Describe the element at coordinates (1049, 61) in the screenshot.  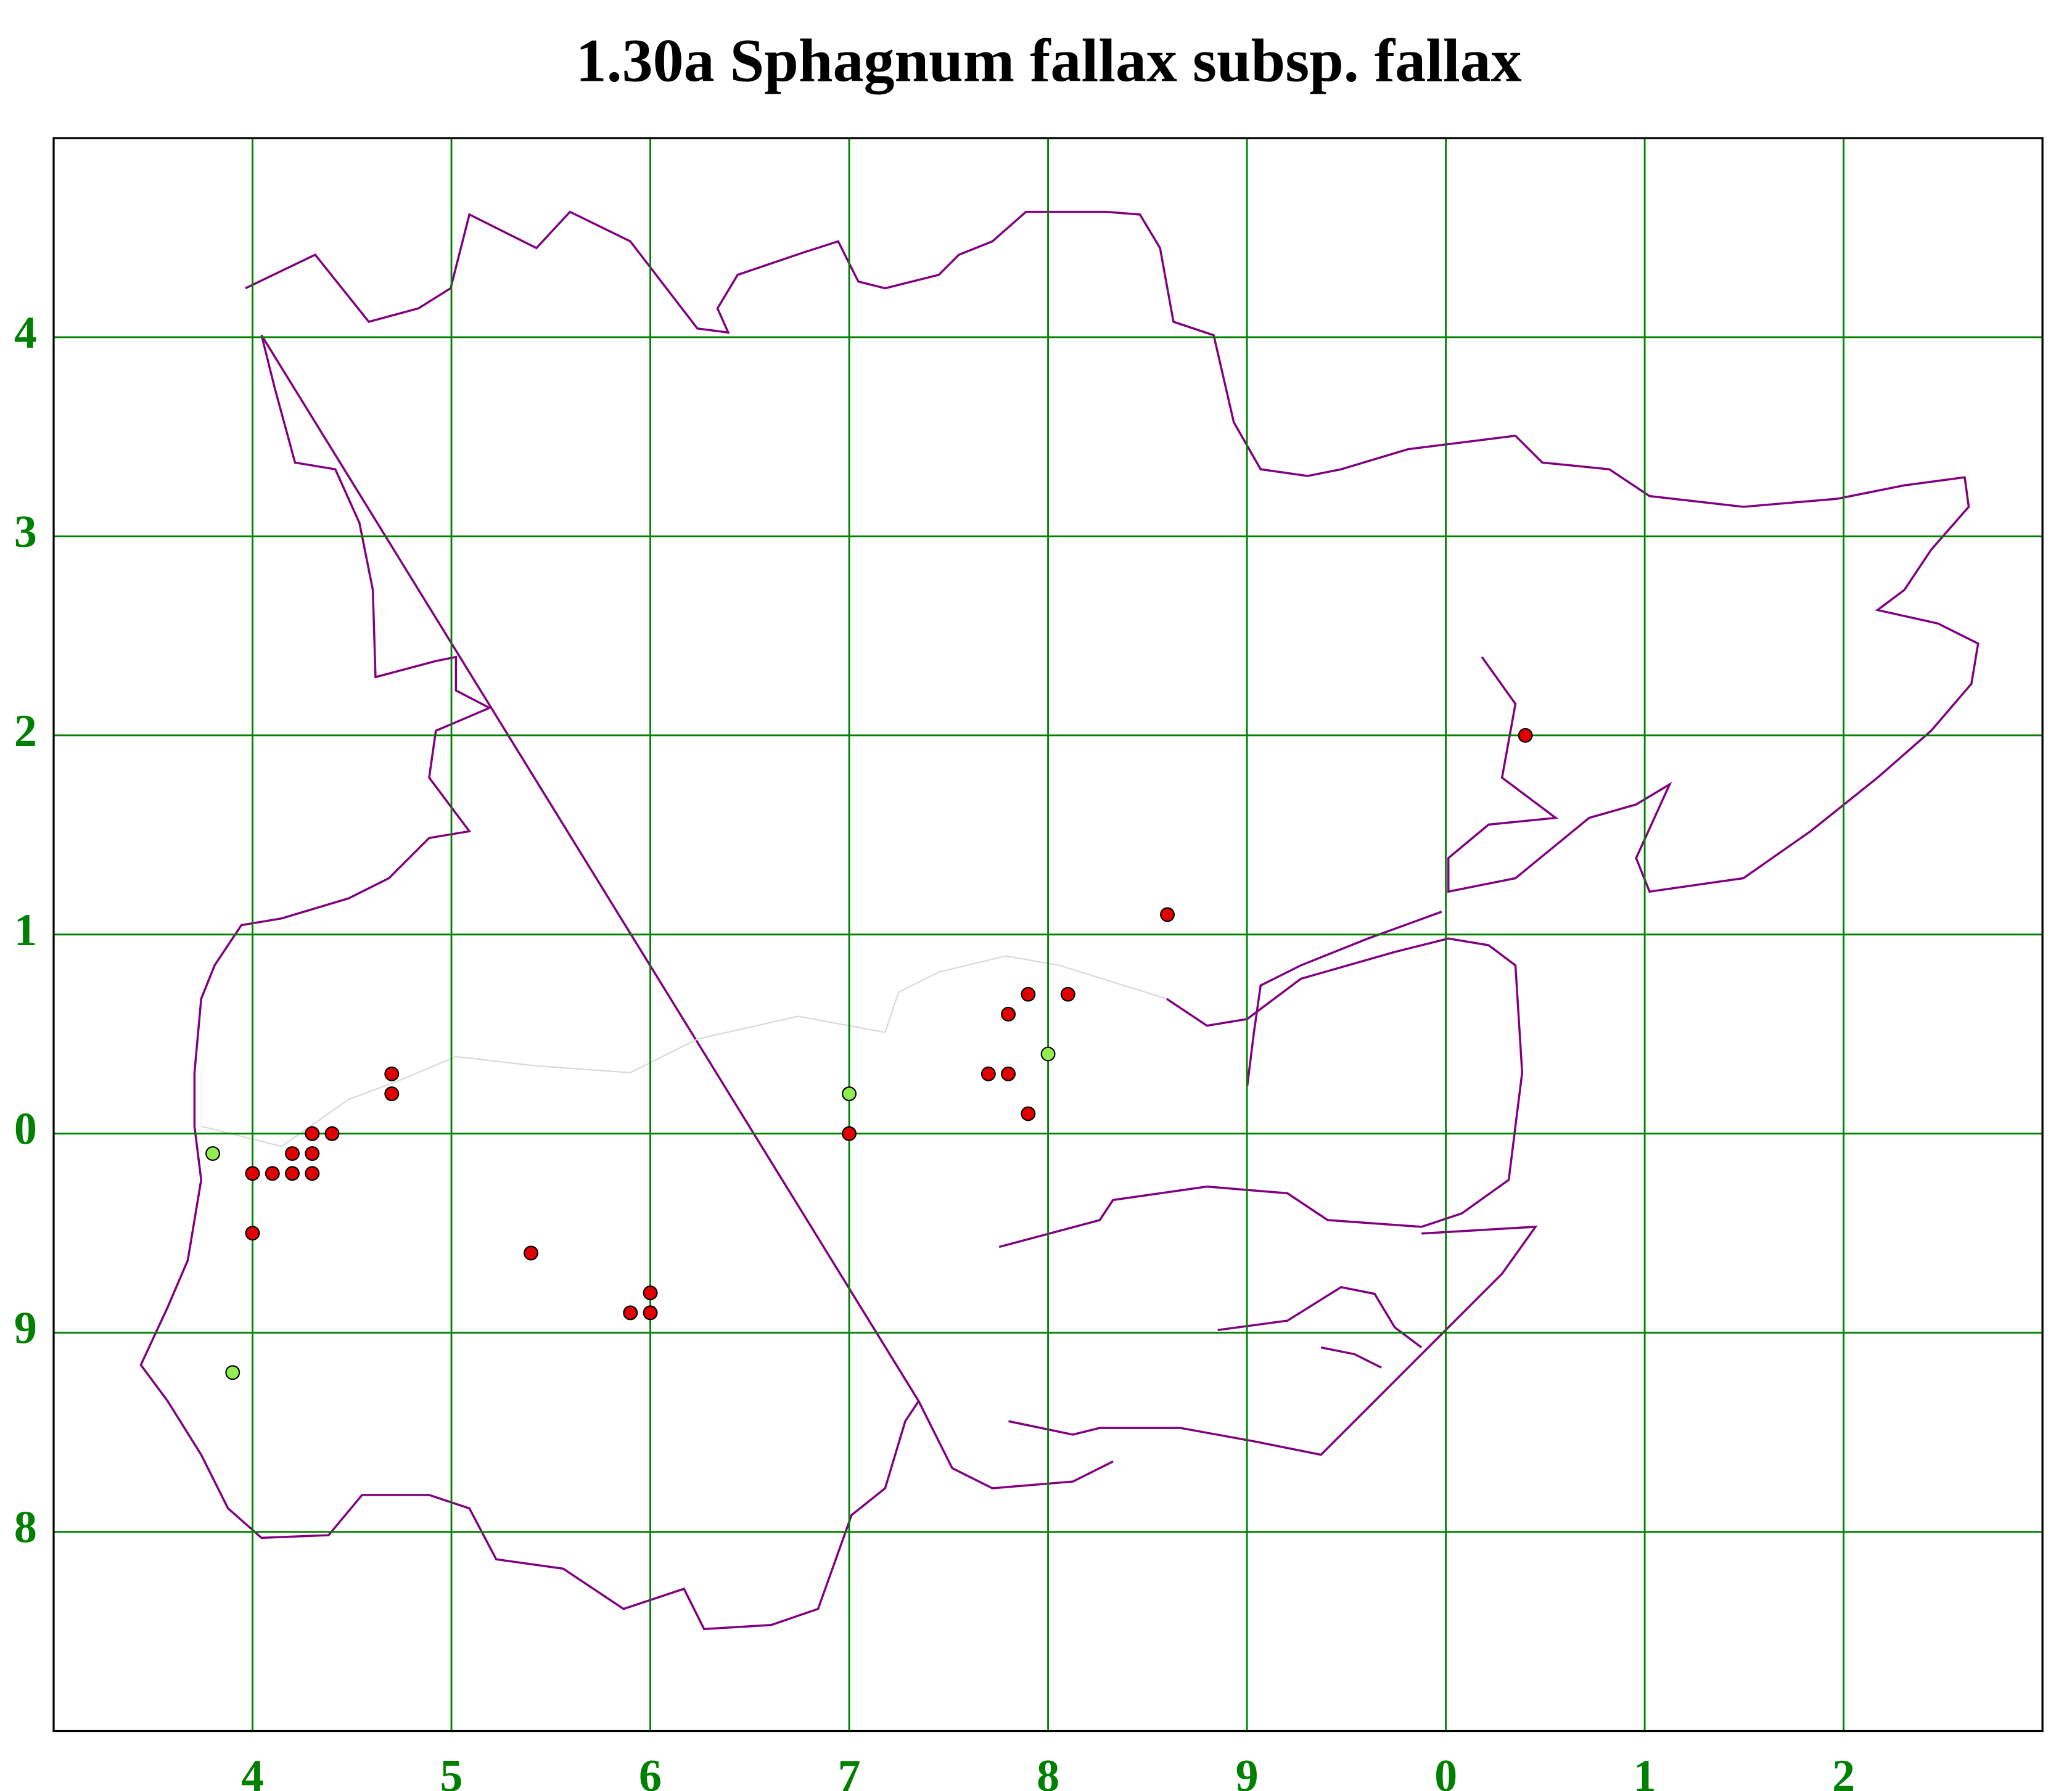
I see `map-title: 1.30a Sphagnum fallax subsp. fallax` at that location.